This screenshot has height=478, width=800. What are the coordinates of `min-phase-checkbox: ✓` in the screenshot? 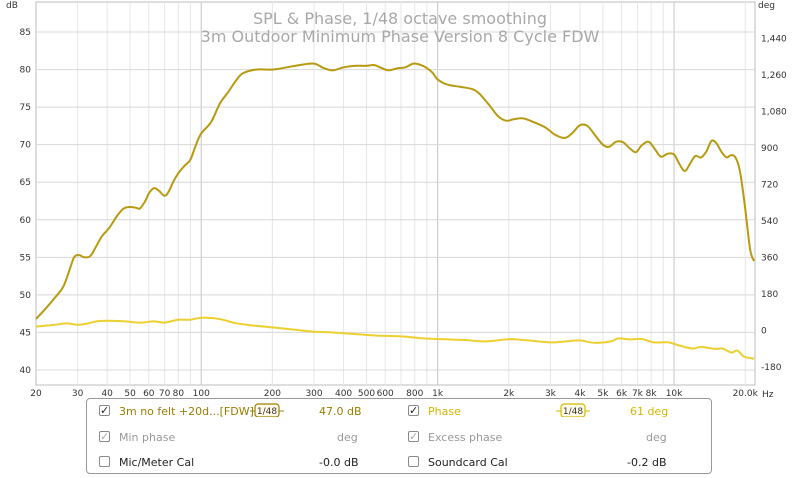 It's located at (104, 436).